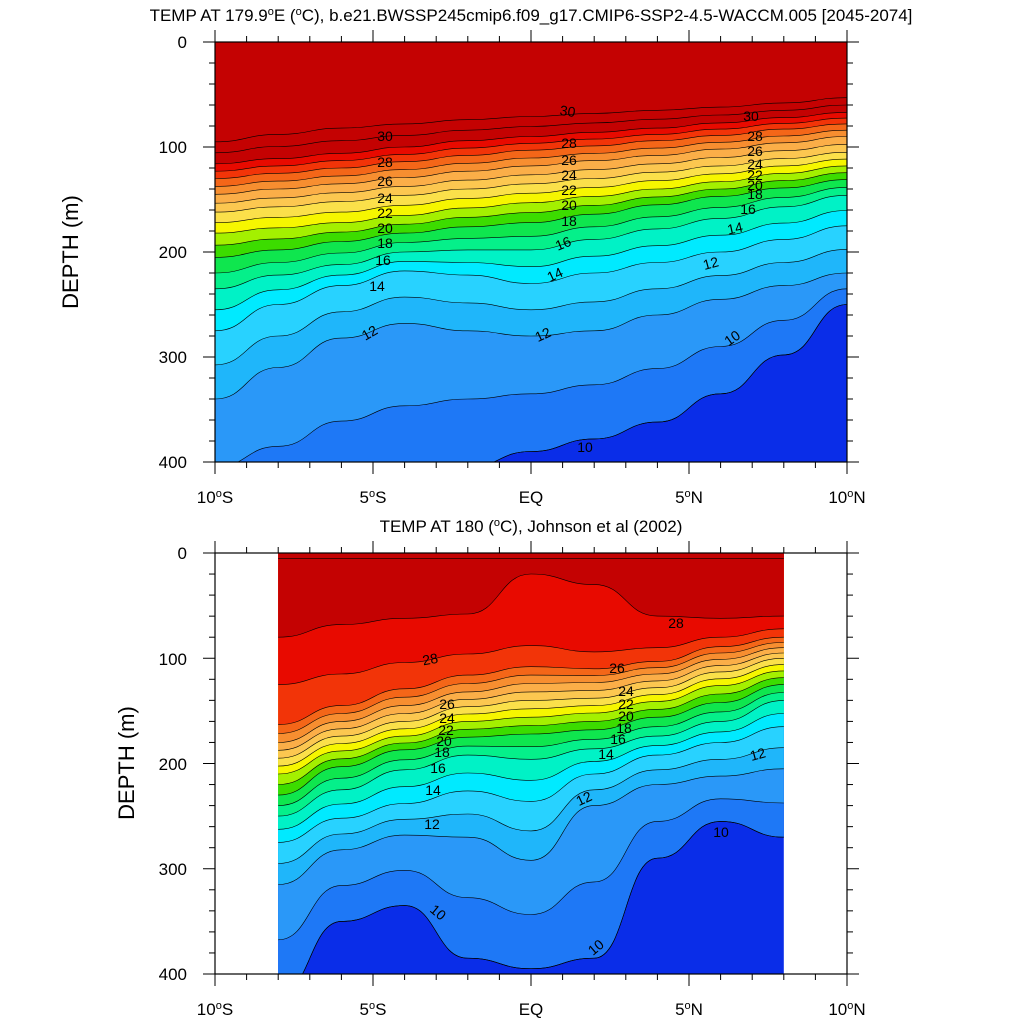 The height and width of the screenshot is (1024, 1024). I want to click on panel-obs-y-tick-labels: 0 100 200 300 400, so click(173, 764).